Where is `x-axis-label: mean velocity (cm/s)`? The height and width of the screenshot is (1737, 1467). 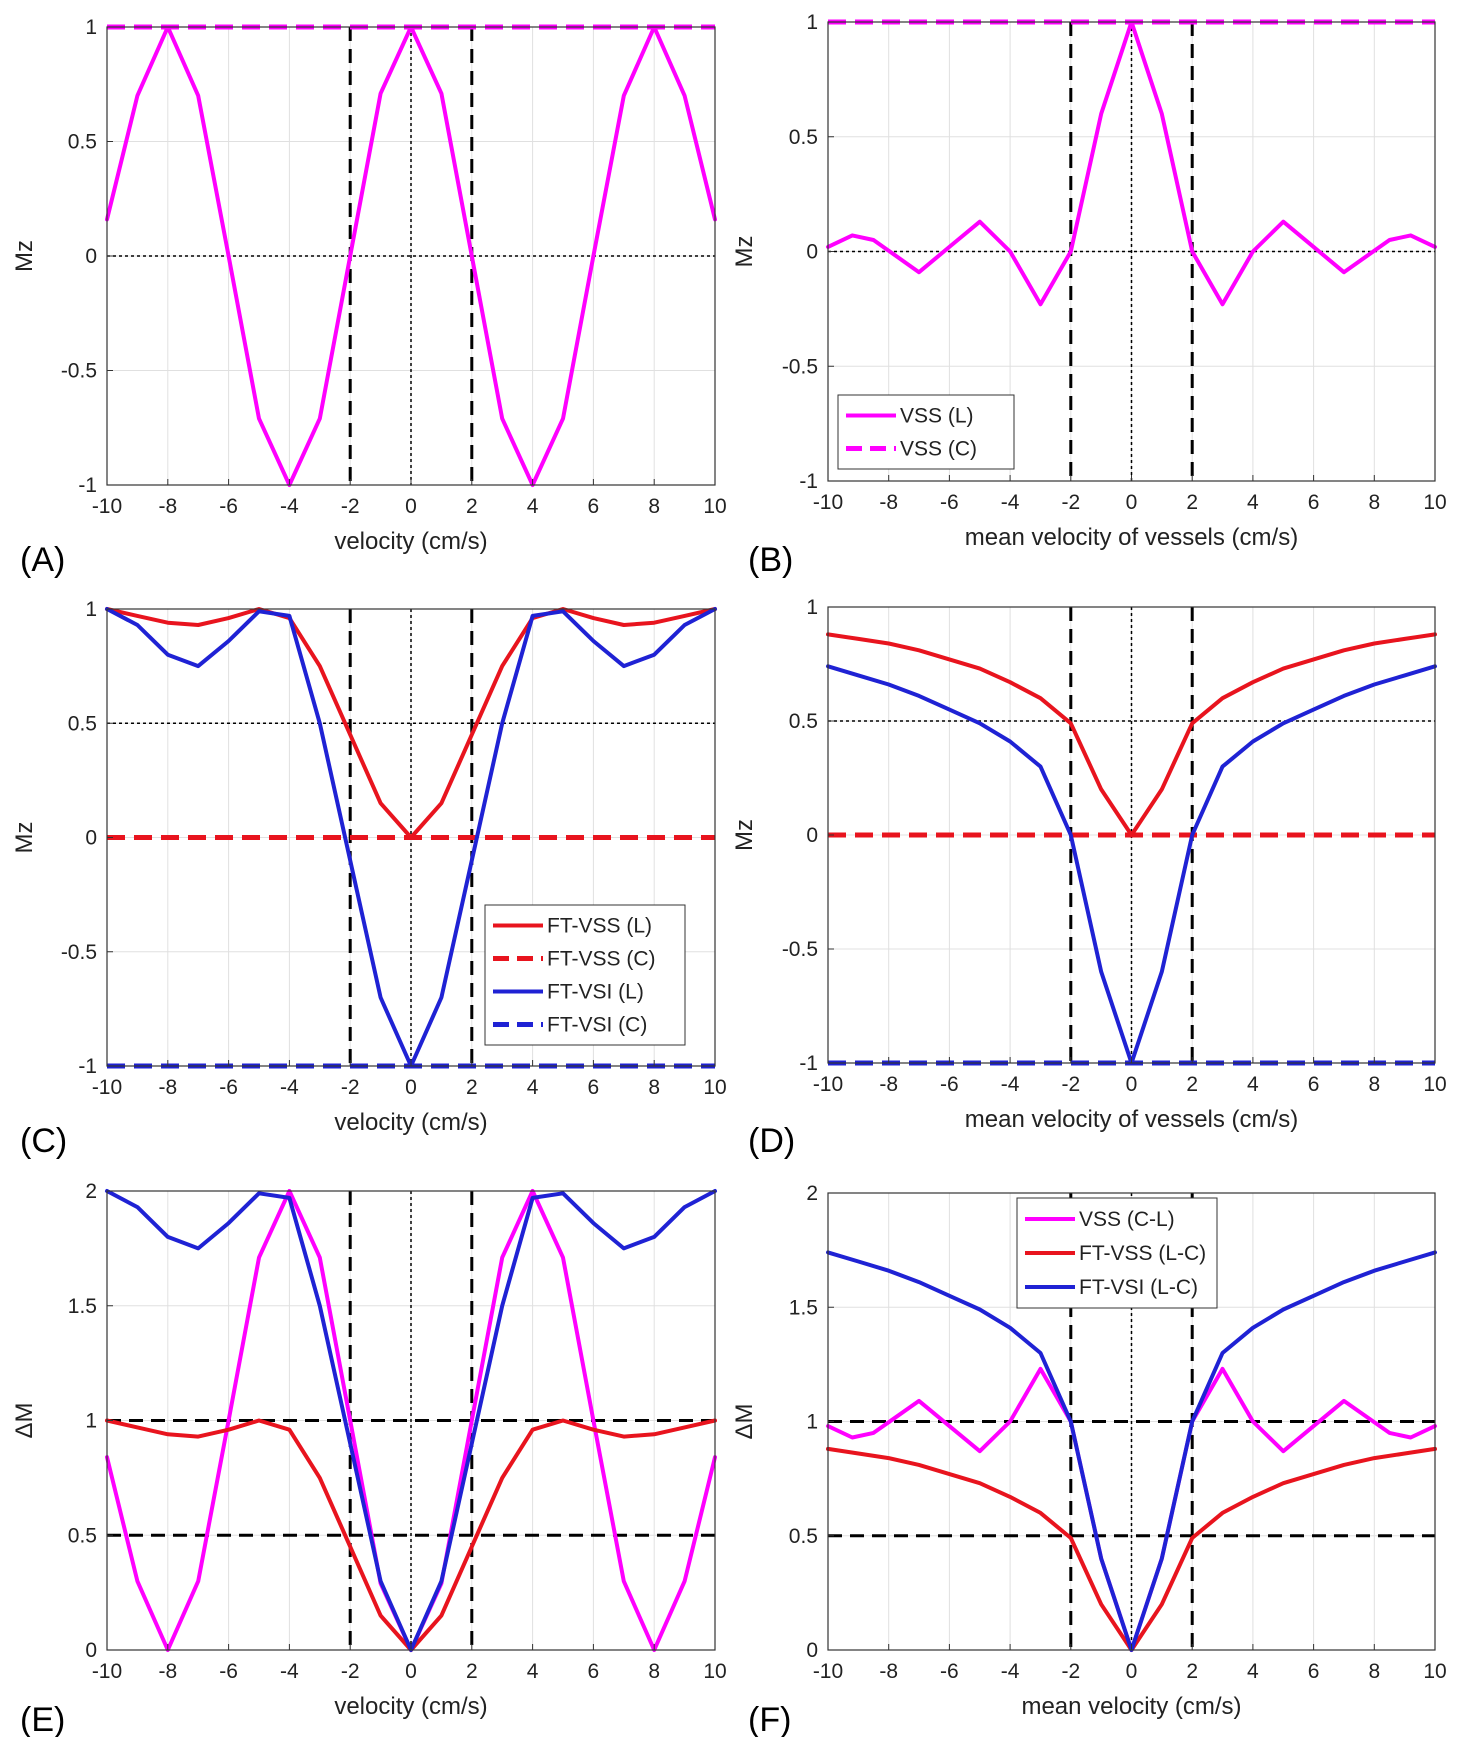
x-axis-label: mean velocity (cm/s) is located at coordinates (1131, 1706).